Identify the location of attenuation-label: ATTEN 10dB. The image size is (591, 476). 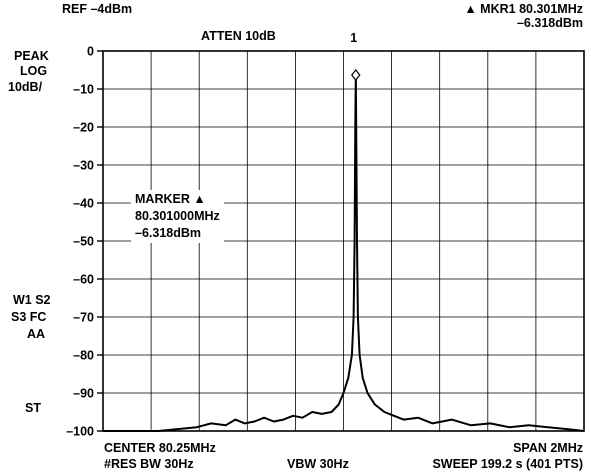
(238, 36).